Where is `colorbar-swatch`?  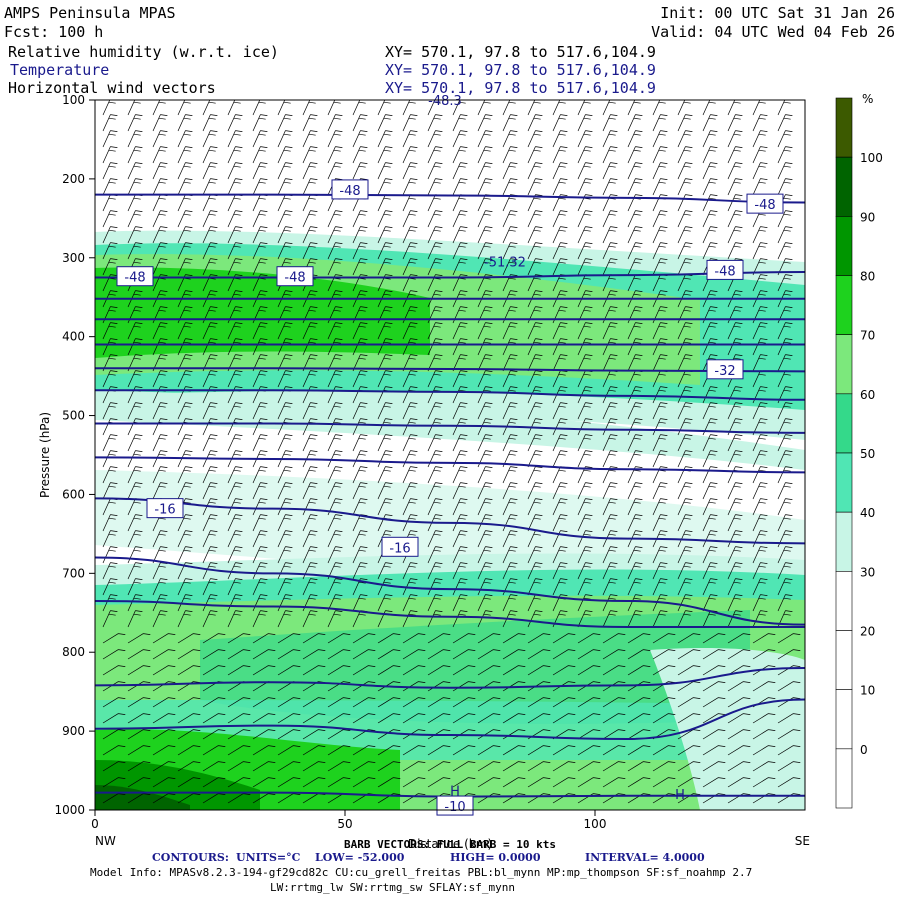 colorbar-swatch is located at coordinates (844, 423).